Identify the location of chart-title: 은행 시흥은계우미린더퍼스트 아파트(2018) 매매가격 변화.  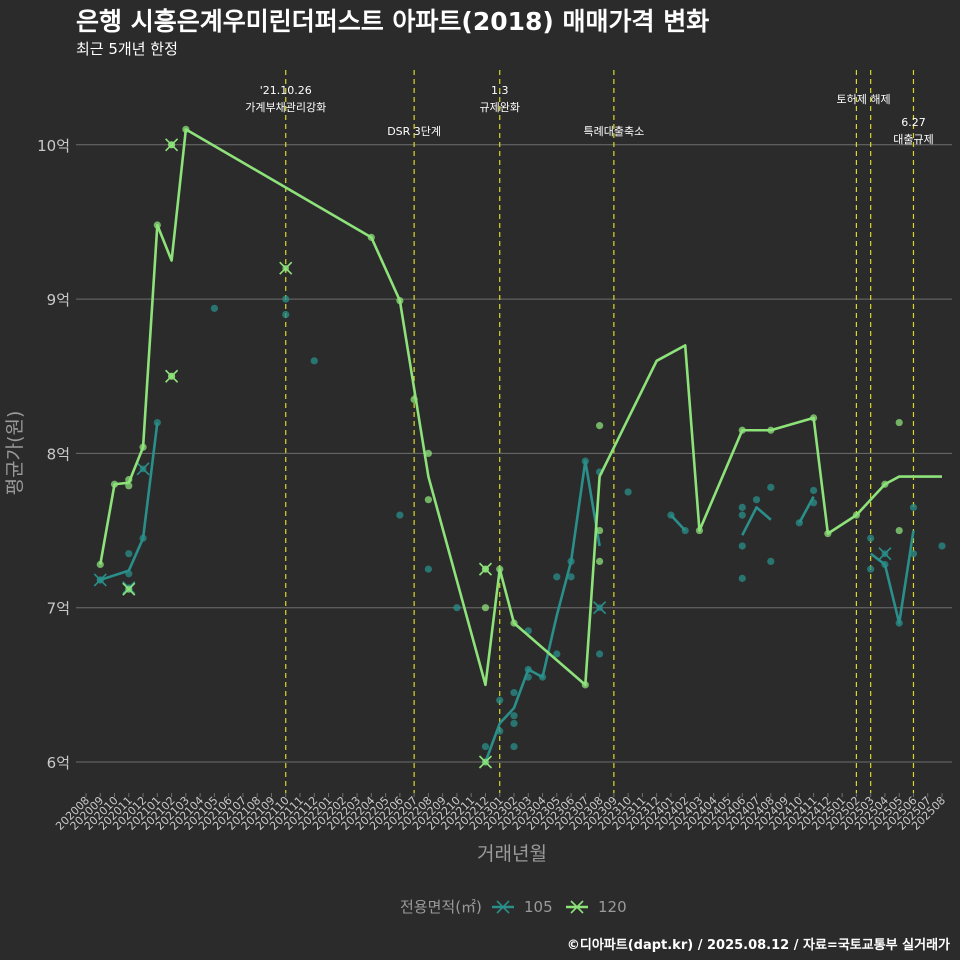
(393, 21).